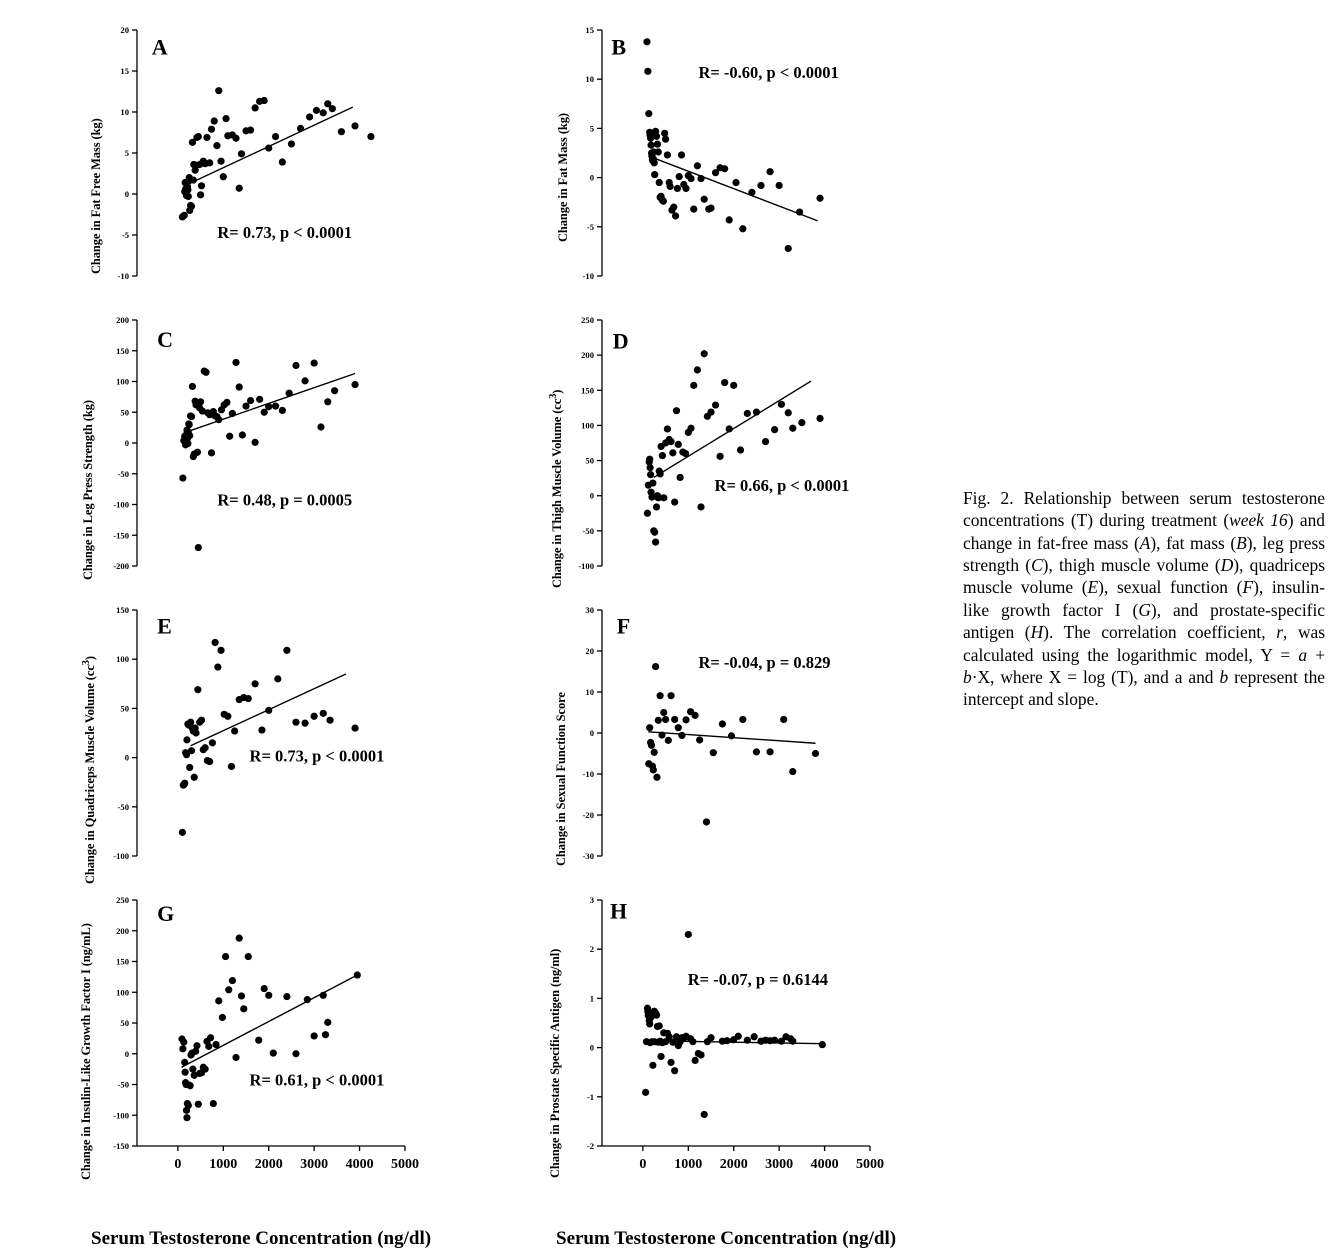 The width and height of the screenshot is (1331, 1260). I want to click on caption-segment: A, so click(1145, 542).